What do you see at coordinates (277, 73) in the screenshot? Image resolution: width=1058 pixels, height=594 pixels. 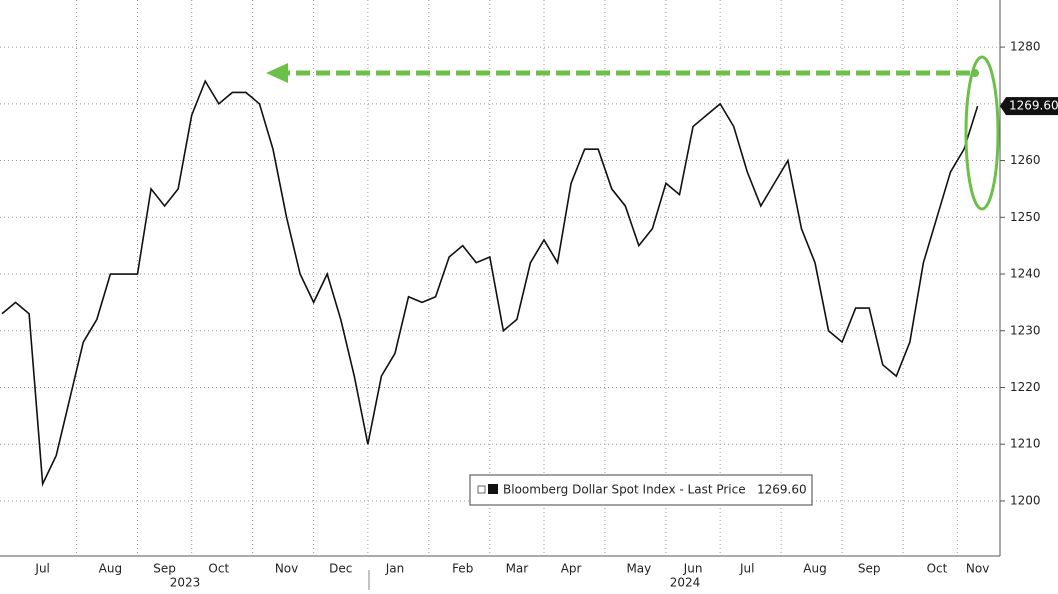 I see `arrow-head` at bounding box center [277, 73].